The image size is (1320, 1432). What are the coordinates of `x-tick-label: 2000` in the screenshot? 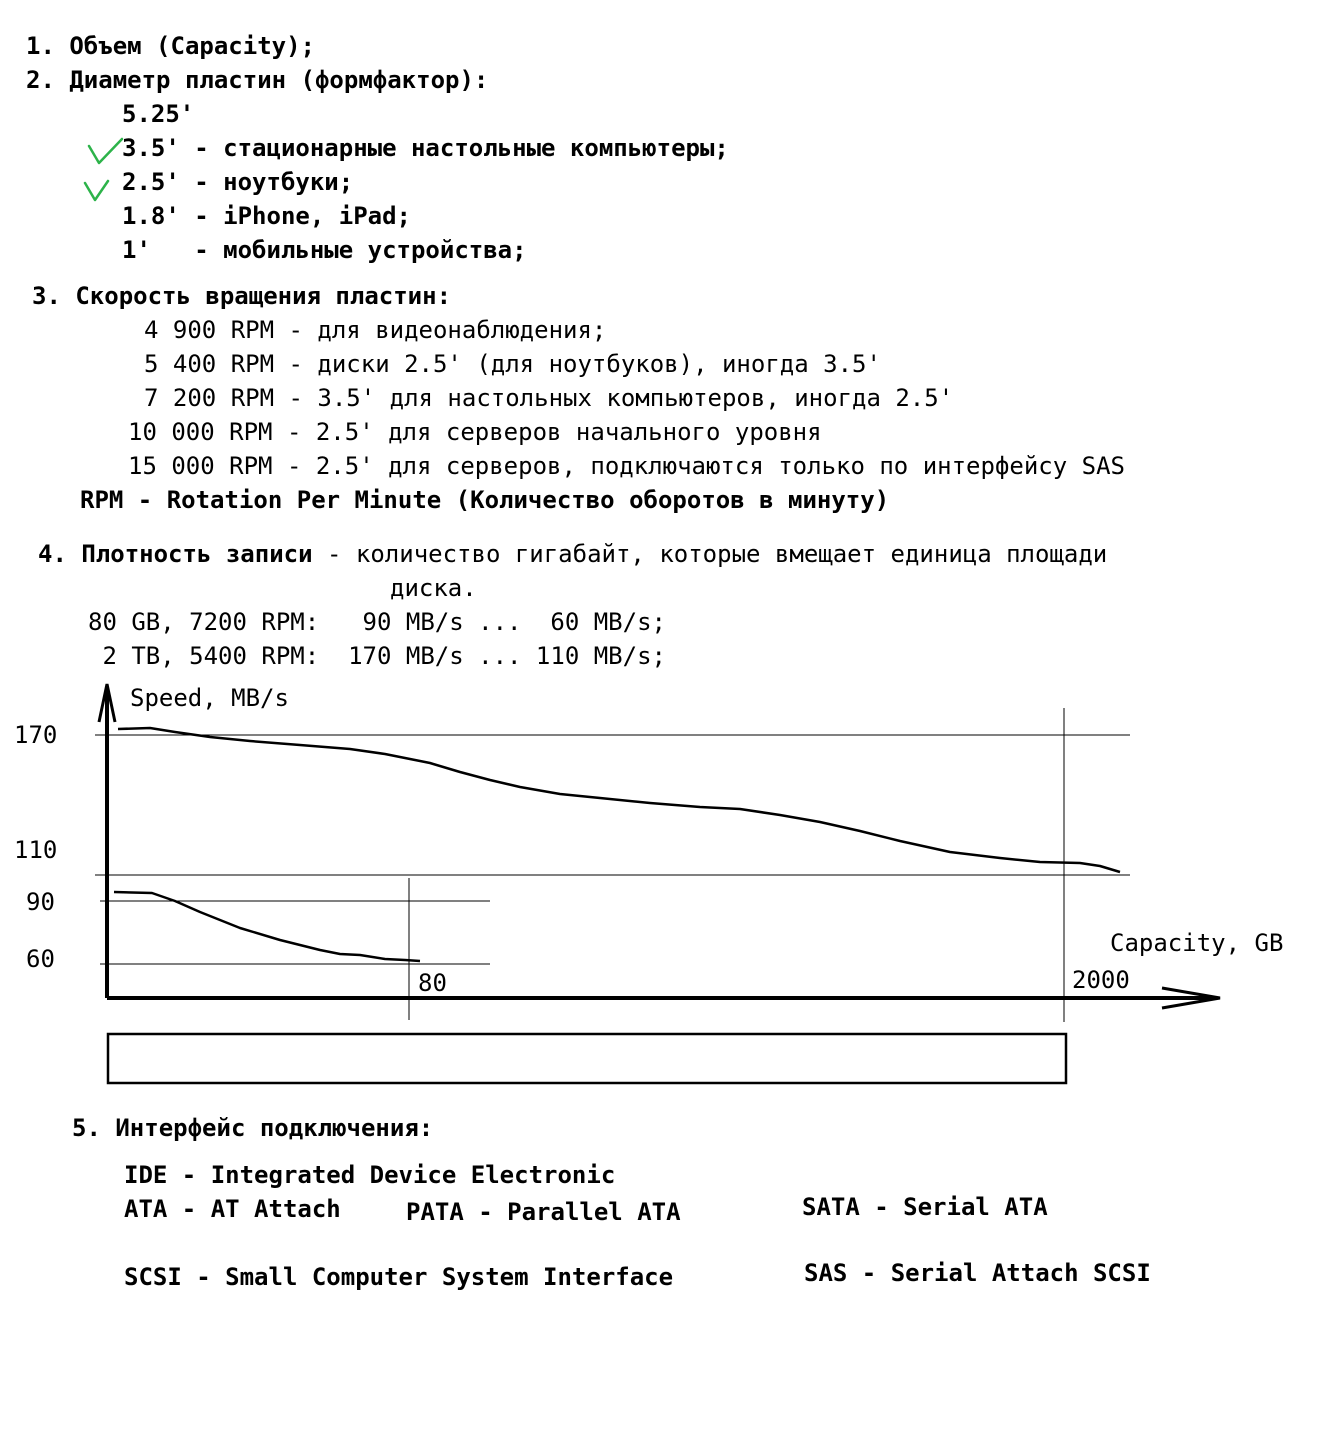 It's located at (1101, 980).